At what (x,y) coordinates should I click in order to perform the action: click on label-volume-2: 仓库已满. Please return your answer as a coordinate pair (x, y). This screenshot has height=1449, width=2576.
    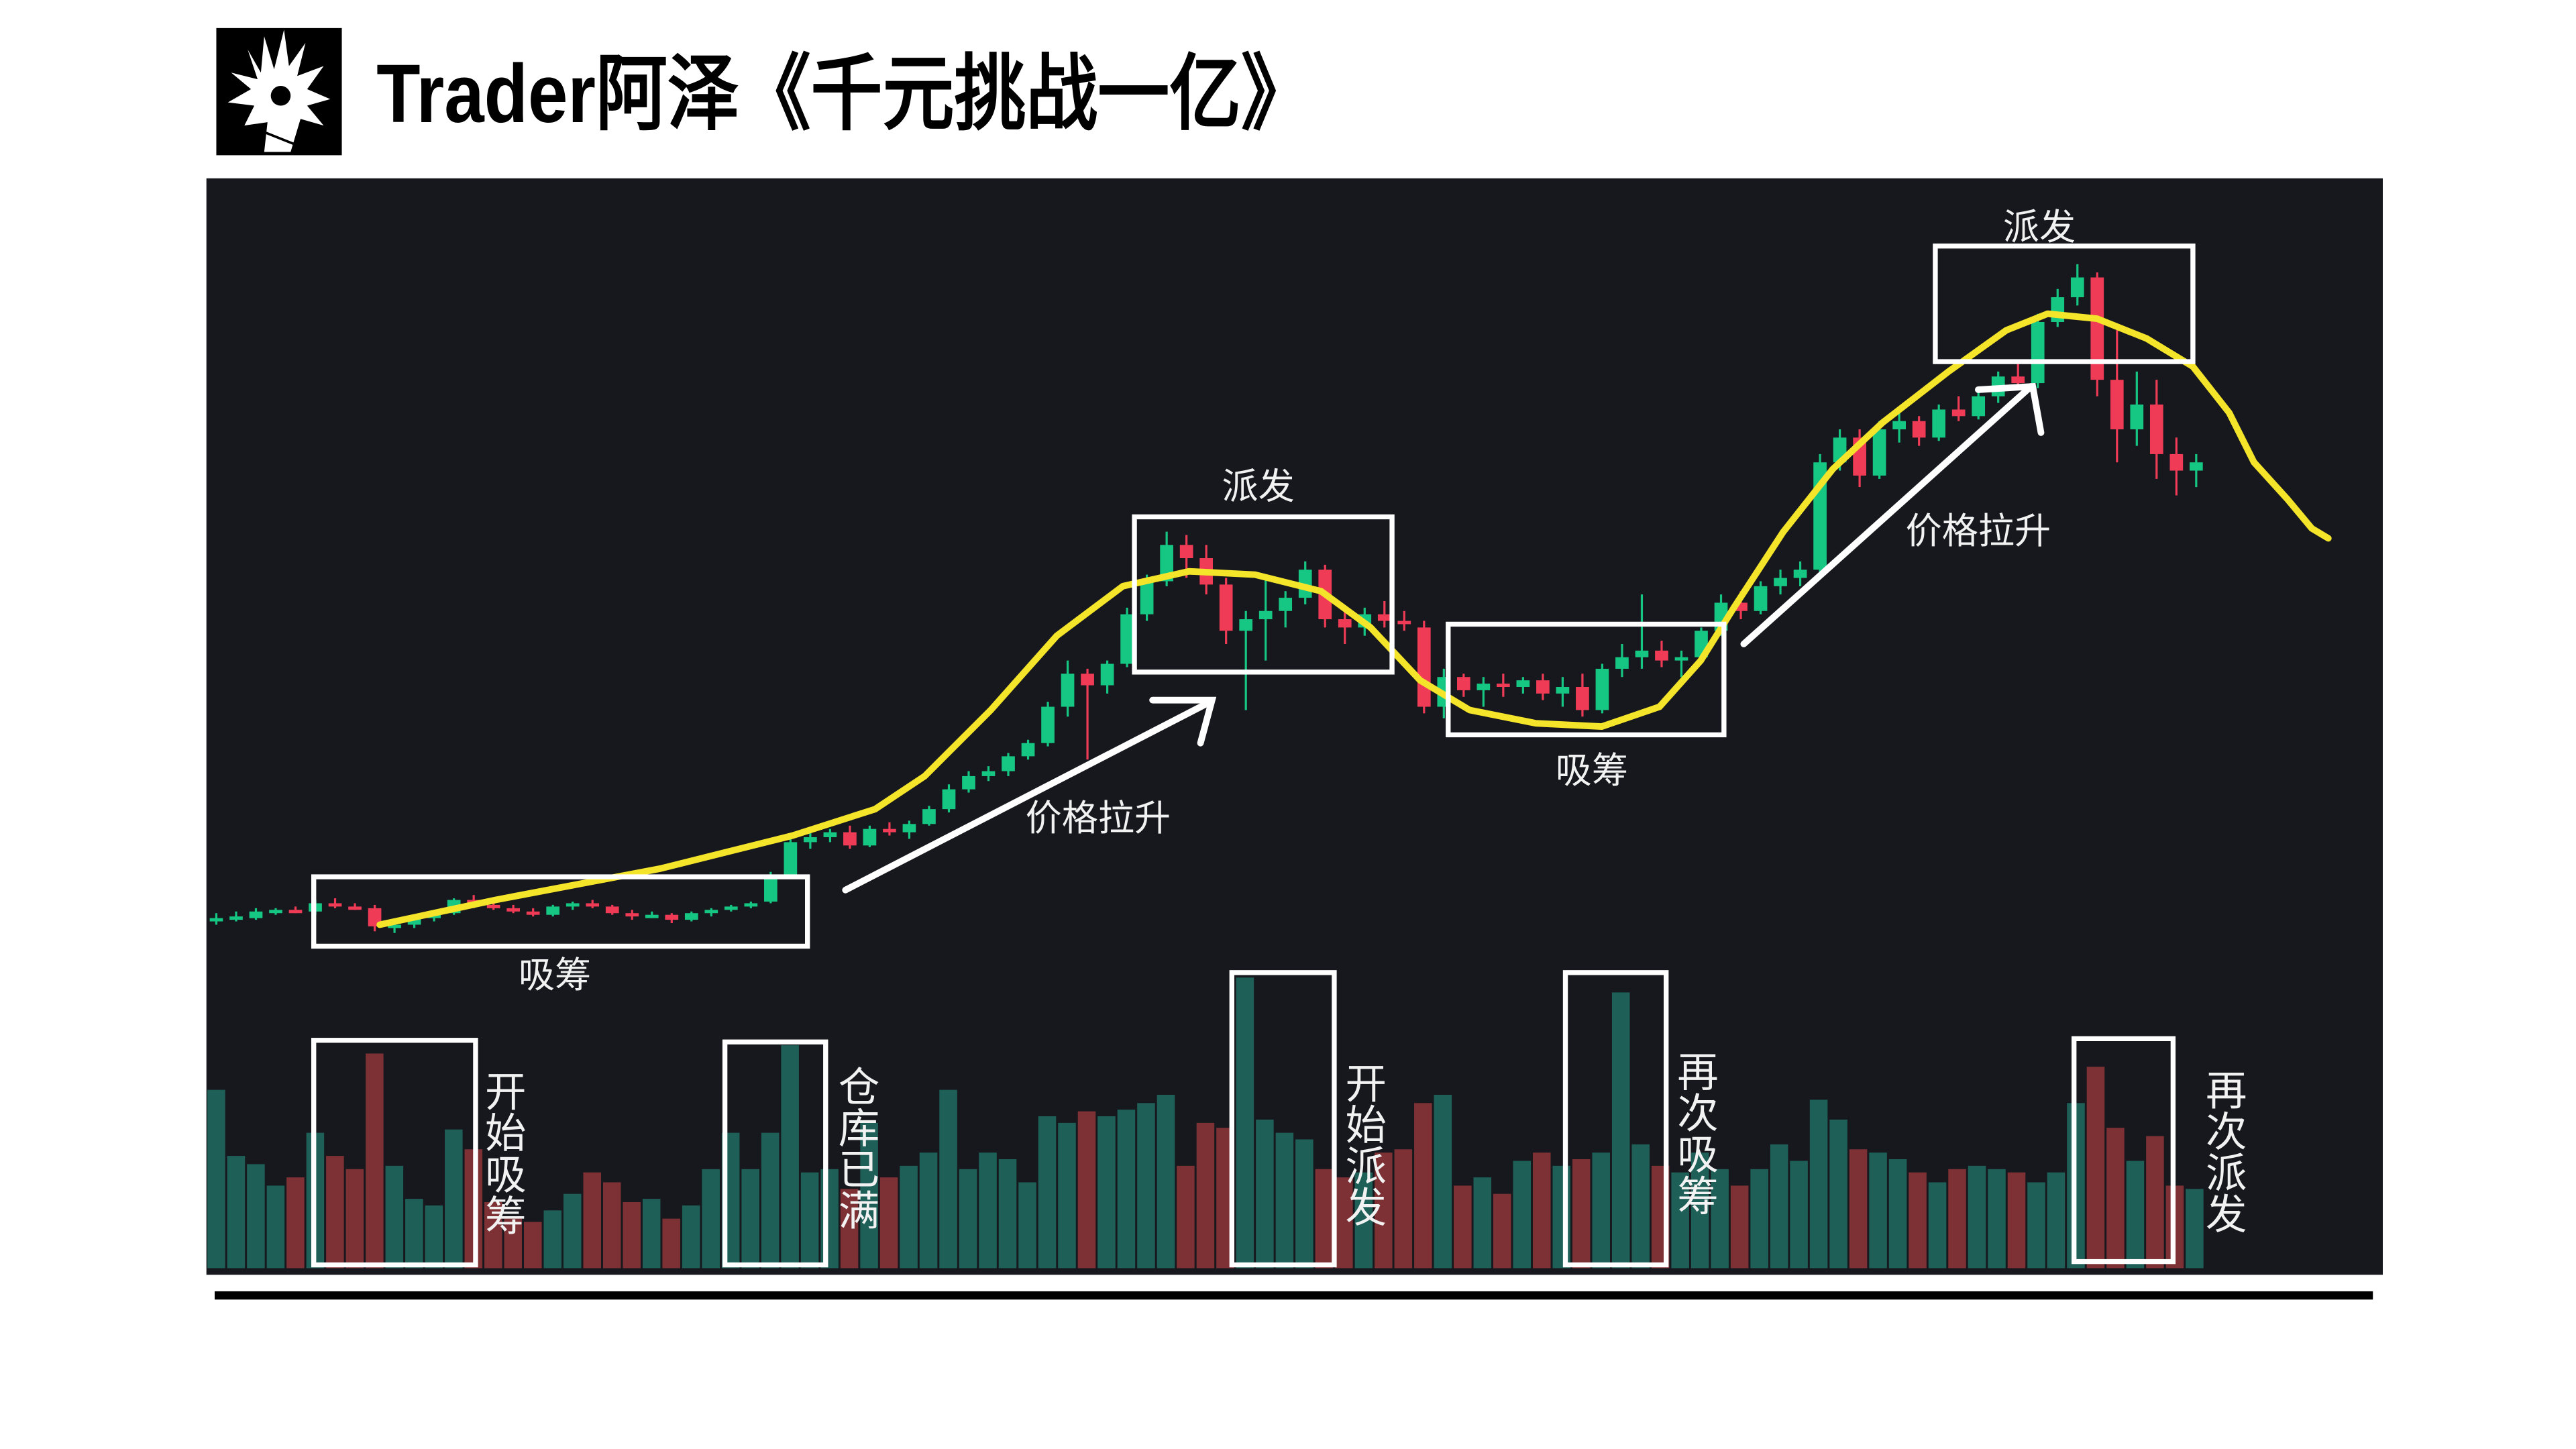
    Looking at the image, I should click on (855, 1147).